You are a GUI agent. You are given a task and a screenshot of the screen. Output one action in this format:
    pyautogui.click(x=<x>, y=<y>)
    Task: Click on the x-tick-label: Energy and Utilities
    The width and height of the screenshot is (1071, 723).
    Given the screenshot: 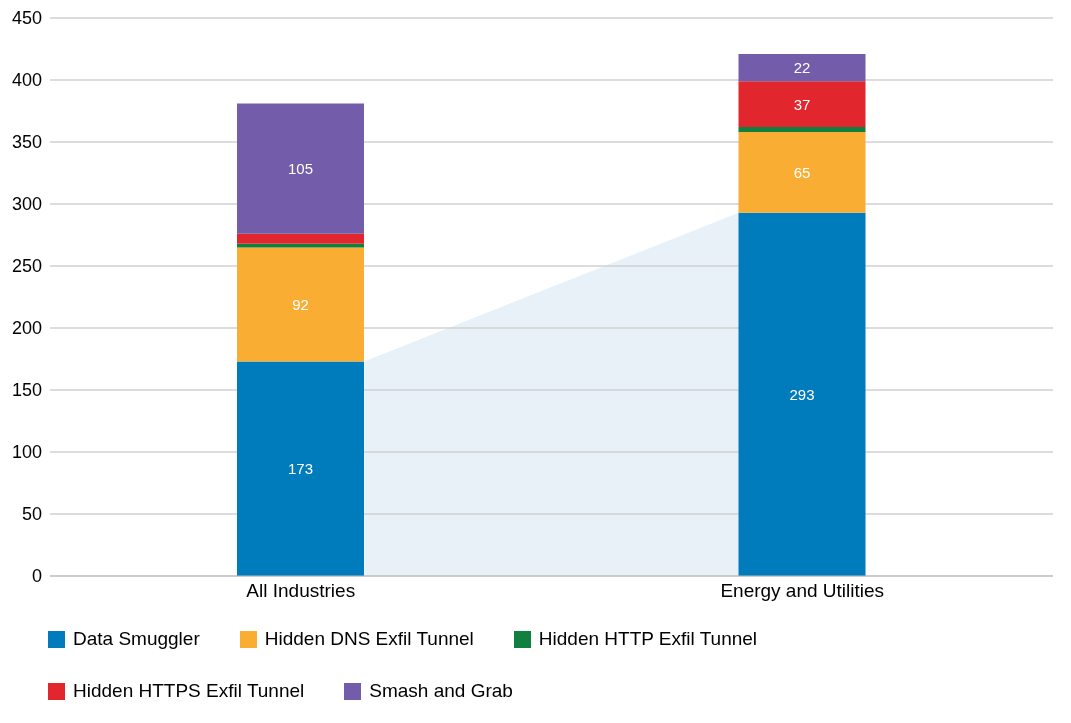 What is the action you would take?
    pyautogui.click(x=802, y=591)
    